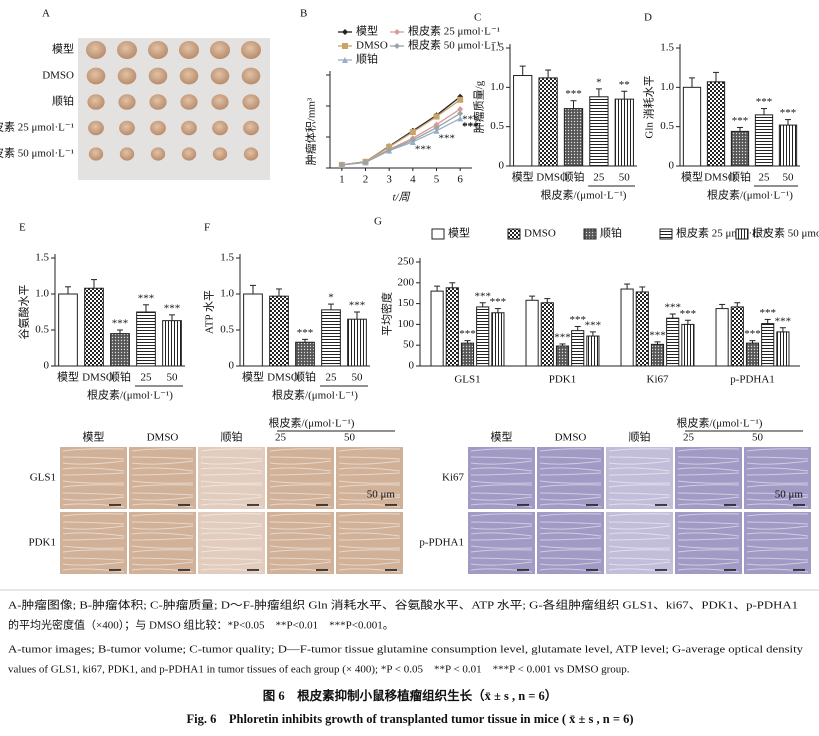 This screenshot has width=819, height=736. I want to click on y-tick-label: 1.5, so click(227, 258).